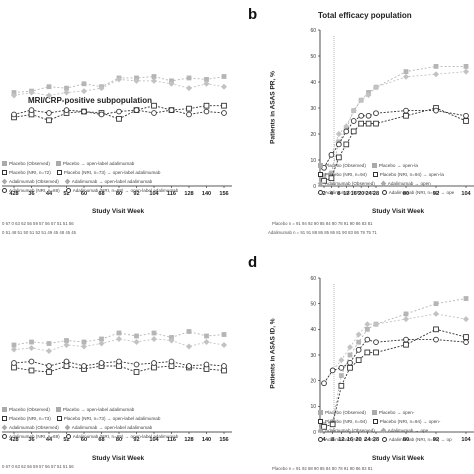 This screenshot has height=474, width=474. I want to click on panel-c-chart: 428 36 44 52 60 68 80 92 104 116 128 140 156, so click(117, 386).